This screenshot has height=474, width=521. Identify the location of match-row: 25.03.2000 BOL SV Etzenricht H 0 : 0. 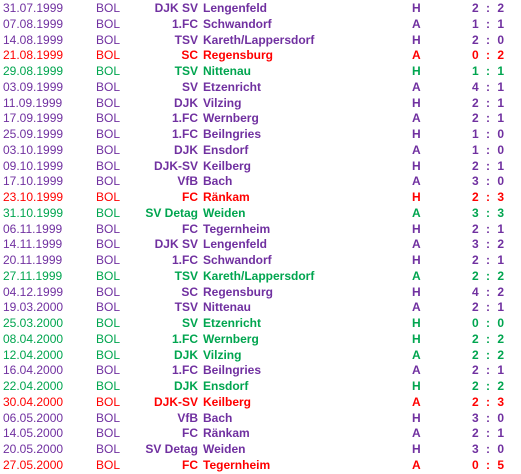
(260, 323).